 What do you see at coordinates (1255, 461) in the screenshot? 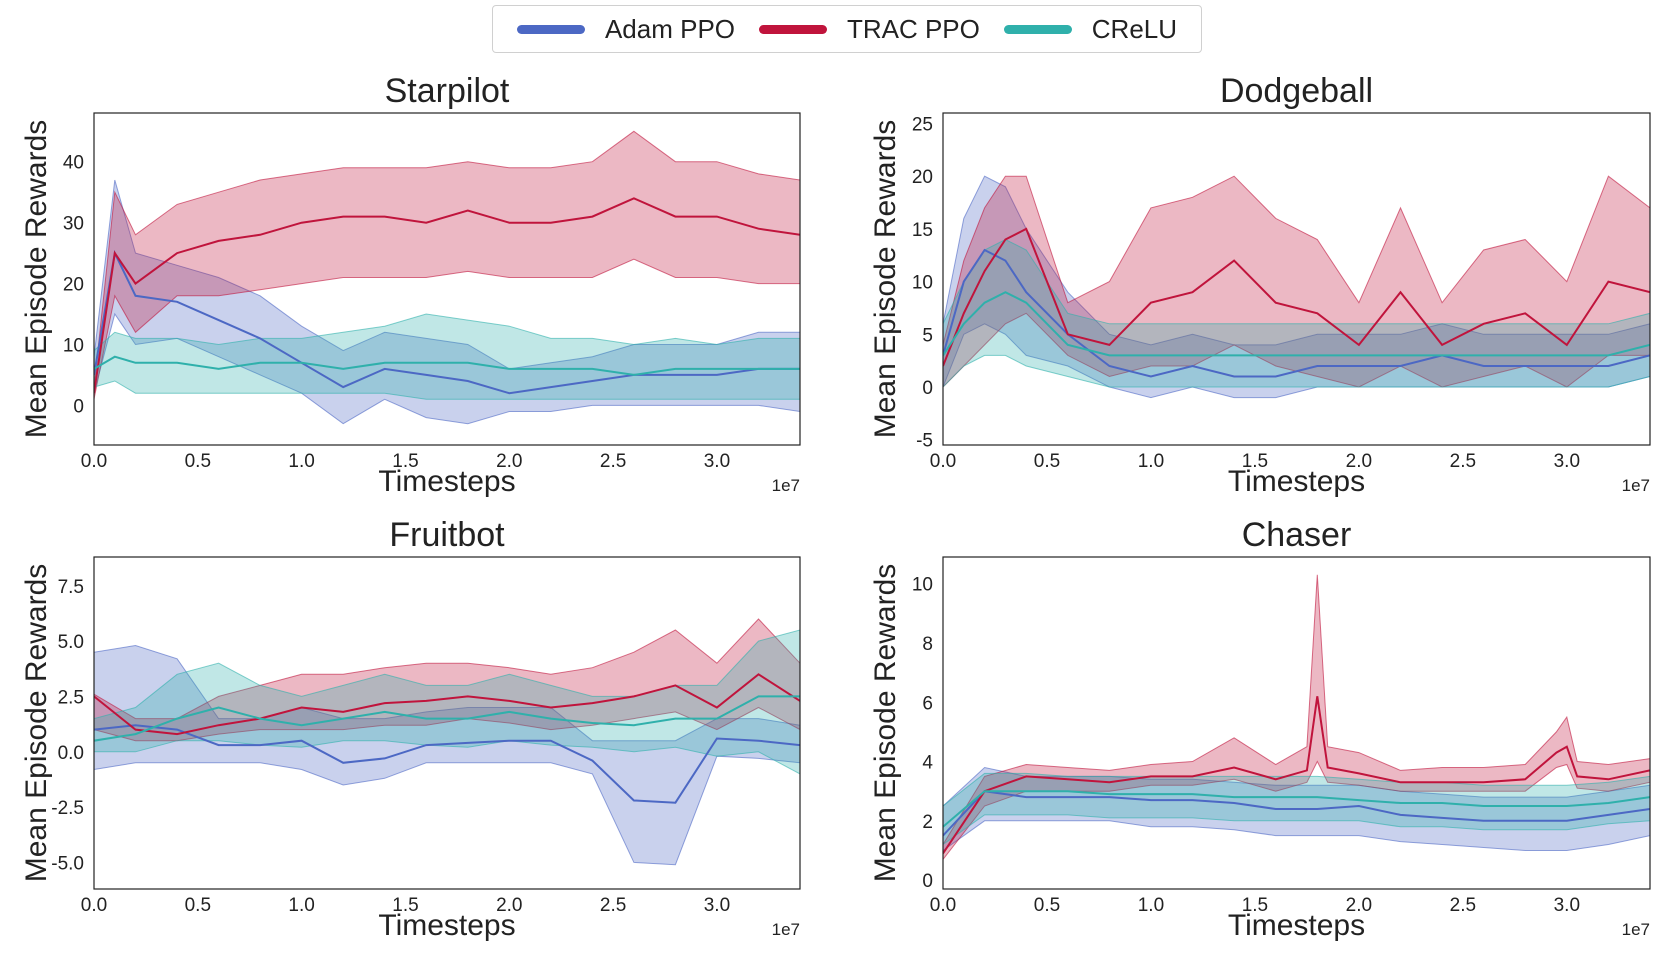
I see `x-tick-dodgeball: 1.5` at bounding box center [1255, 461].